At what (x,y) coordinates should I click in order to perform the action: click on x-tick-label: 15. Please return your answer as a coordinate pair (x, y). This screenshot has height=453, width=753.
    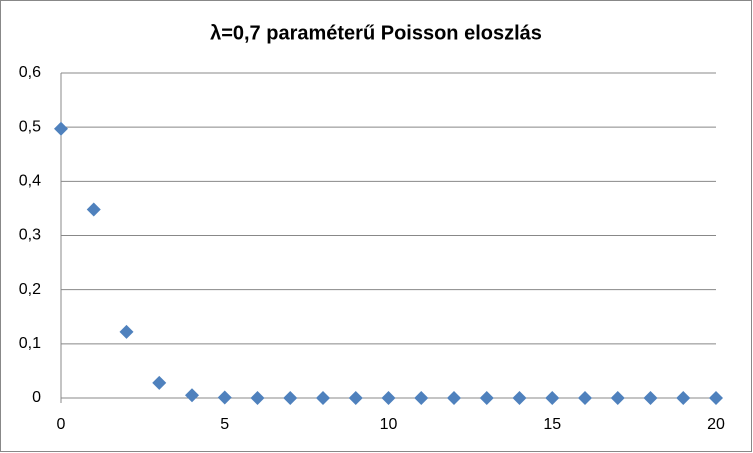
    Looking at the image, I should click on (552, 424).